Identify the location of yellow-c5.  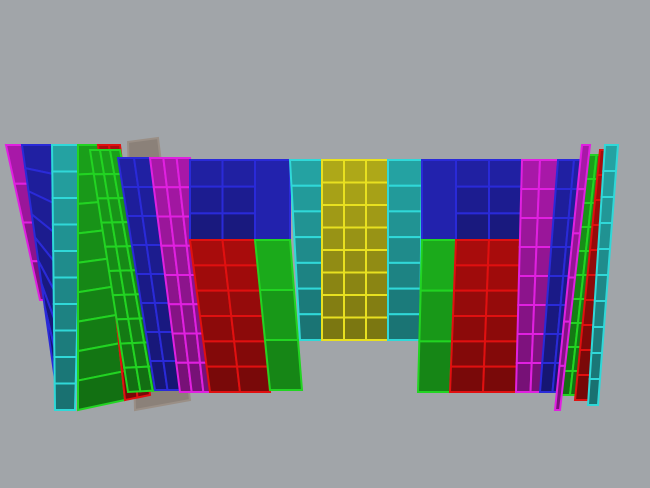
(355, 250).